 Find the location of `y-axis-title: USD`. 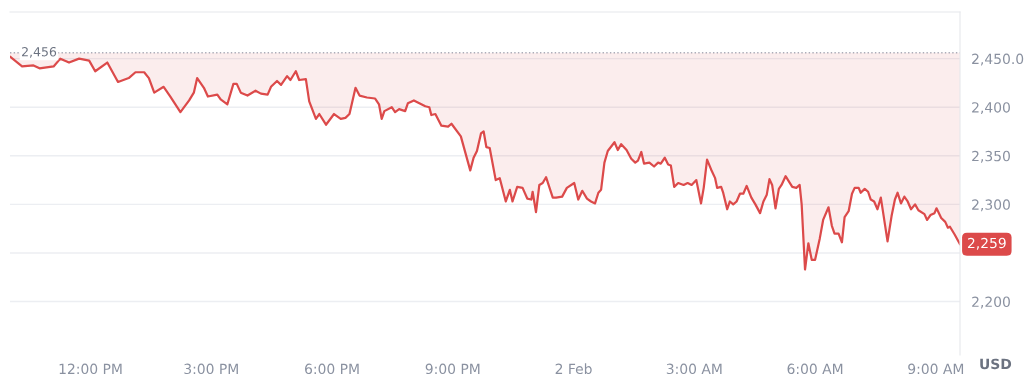

y-axis-title: USD is located at coordinates (996, 364).